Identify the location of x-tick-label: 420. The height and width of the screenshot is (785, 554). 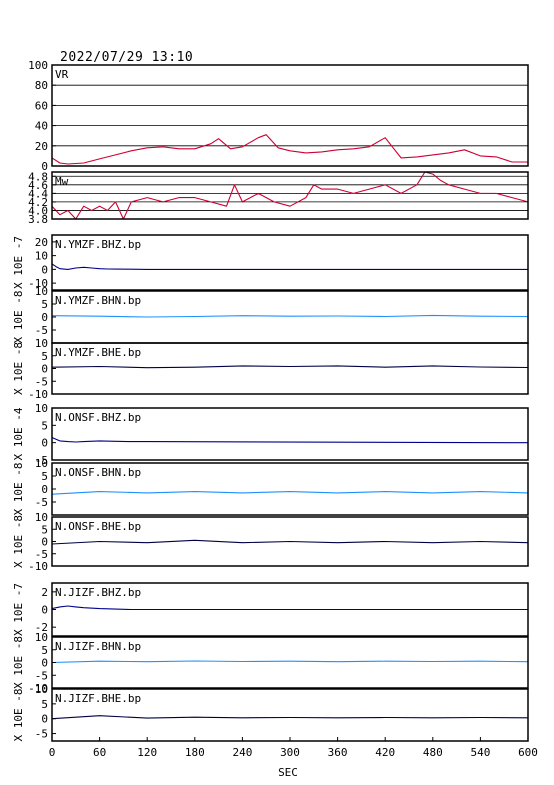
(385, 752).